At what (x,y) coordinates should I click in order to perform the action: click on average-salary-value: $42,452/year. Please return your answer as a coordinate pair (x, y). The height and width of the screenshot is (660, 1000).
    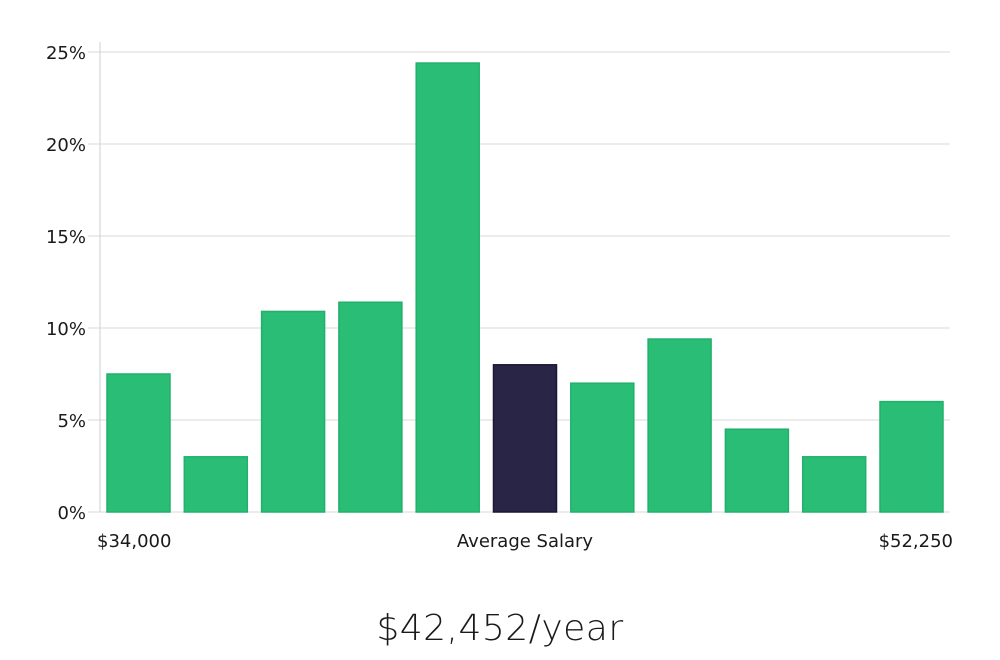
    Looking at the image, I should click on (500, 628).